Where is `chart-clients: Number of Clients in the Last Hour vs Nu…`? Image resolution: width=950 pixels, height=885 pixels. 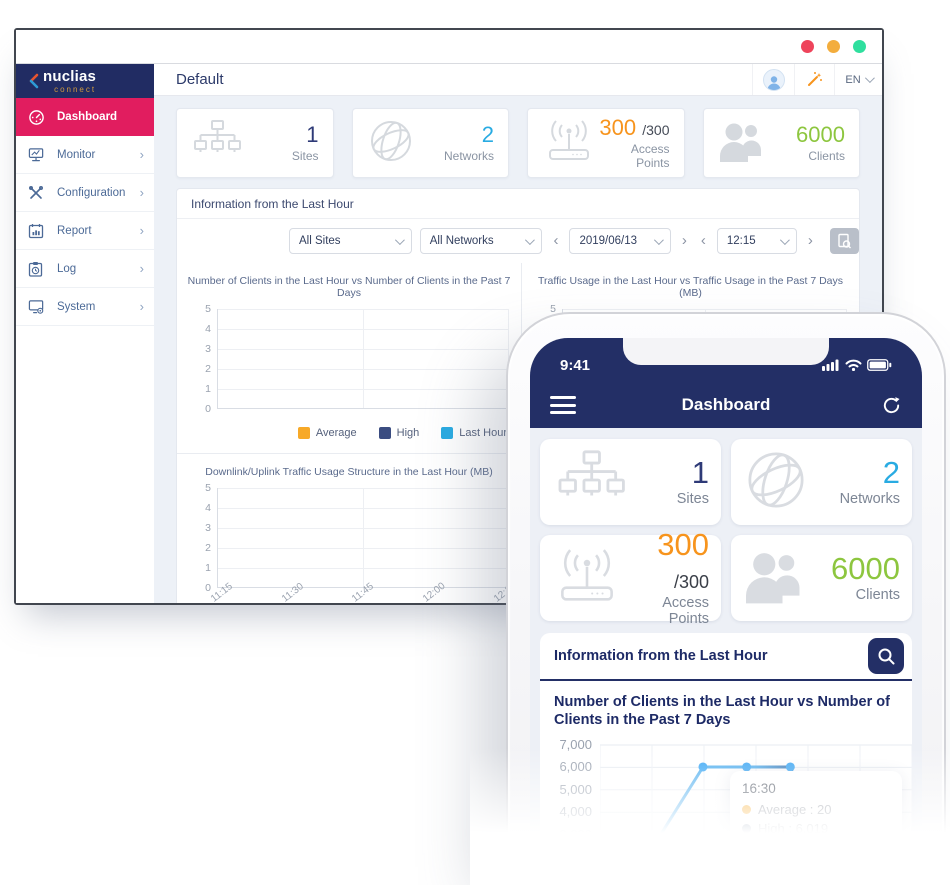
chart-clients: Number of Clients in the Last Hour vs Nu… is located at coordinates (349, 358).